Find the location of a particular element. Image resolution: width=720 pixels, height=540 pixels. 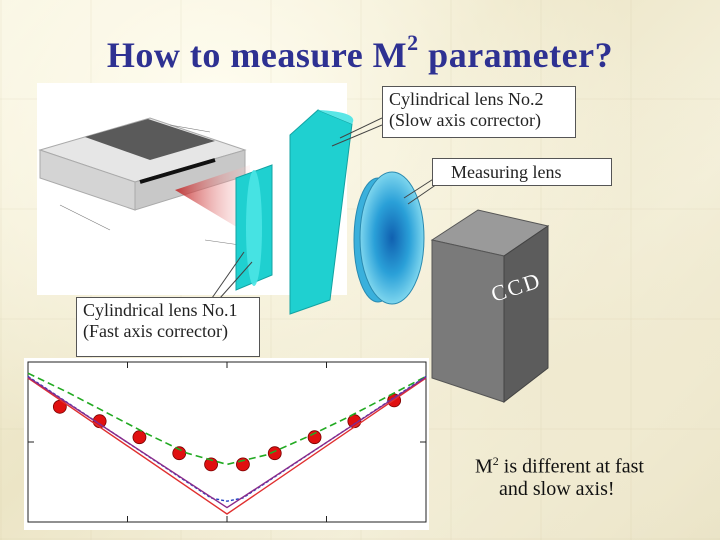

note-line1: M2 is different at fast is located at coordinates (559, 466).